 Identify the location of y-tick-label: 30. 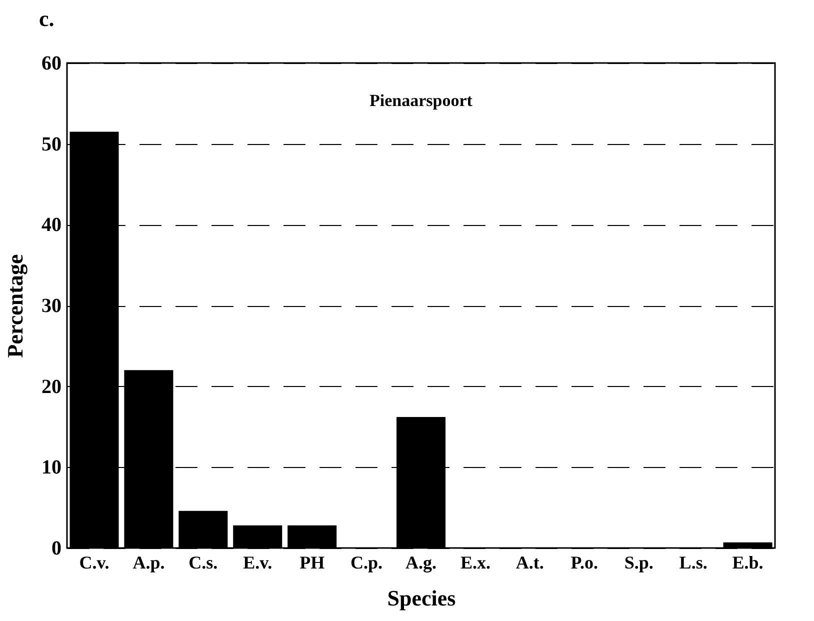
(52, 306).